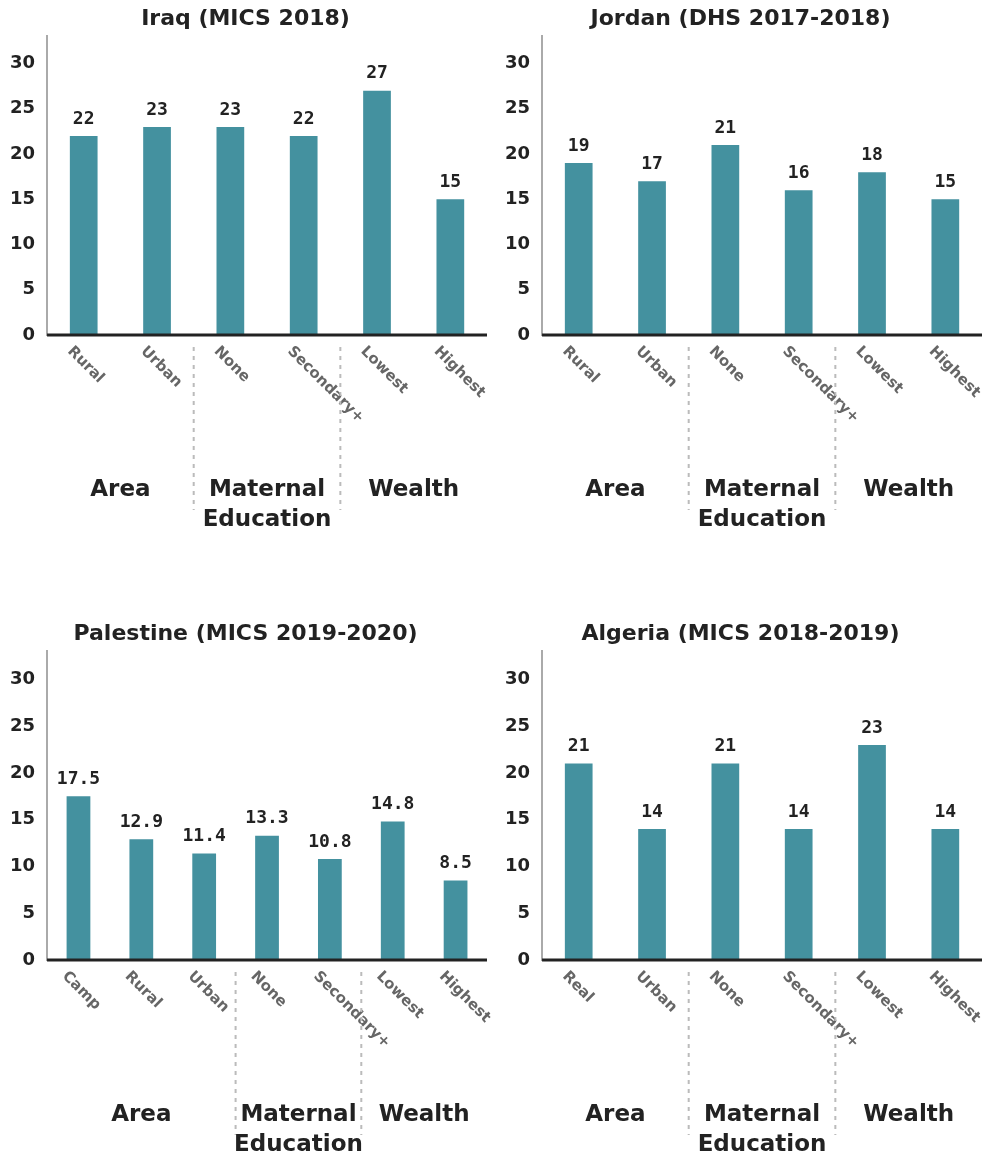 The width and height of the screenshot is (990, 1155). What do you see at coordinates (739, 17) in the screenshot?
I see `chart-title: Jordan (DHS 2017-2018)` at bounding box center [739, 17].